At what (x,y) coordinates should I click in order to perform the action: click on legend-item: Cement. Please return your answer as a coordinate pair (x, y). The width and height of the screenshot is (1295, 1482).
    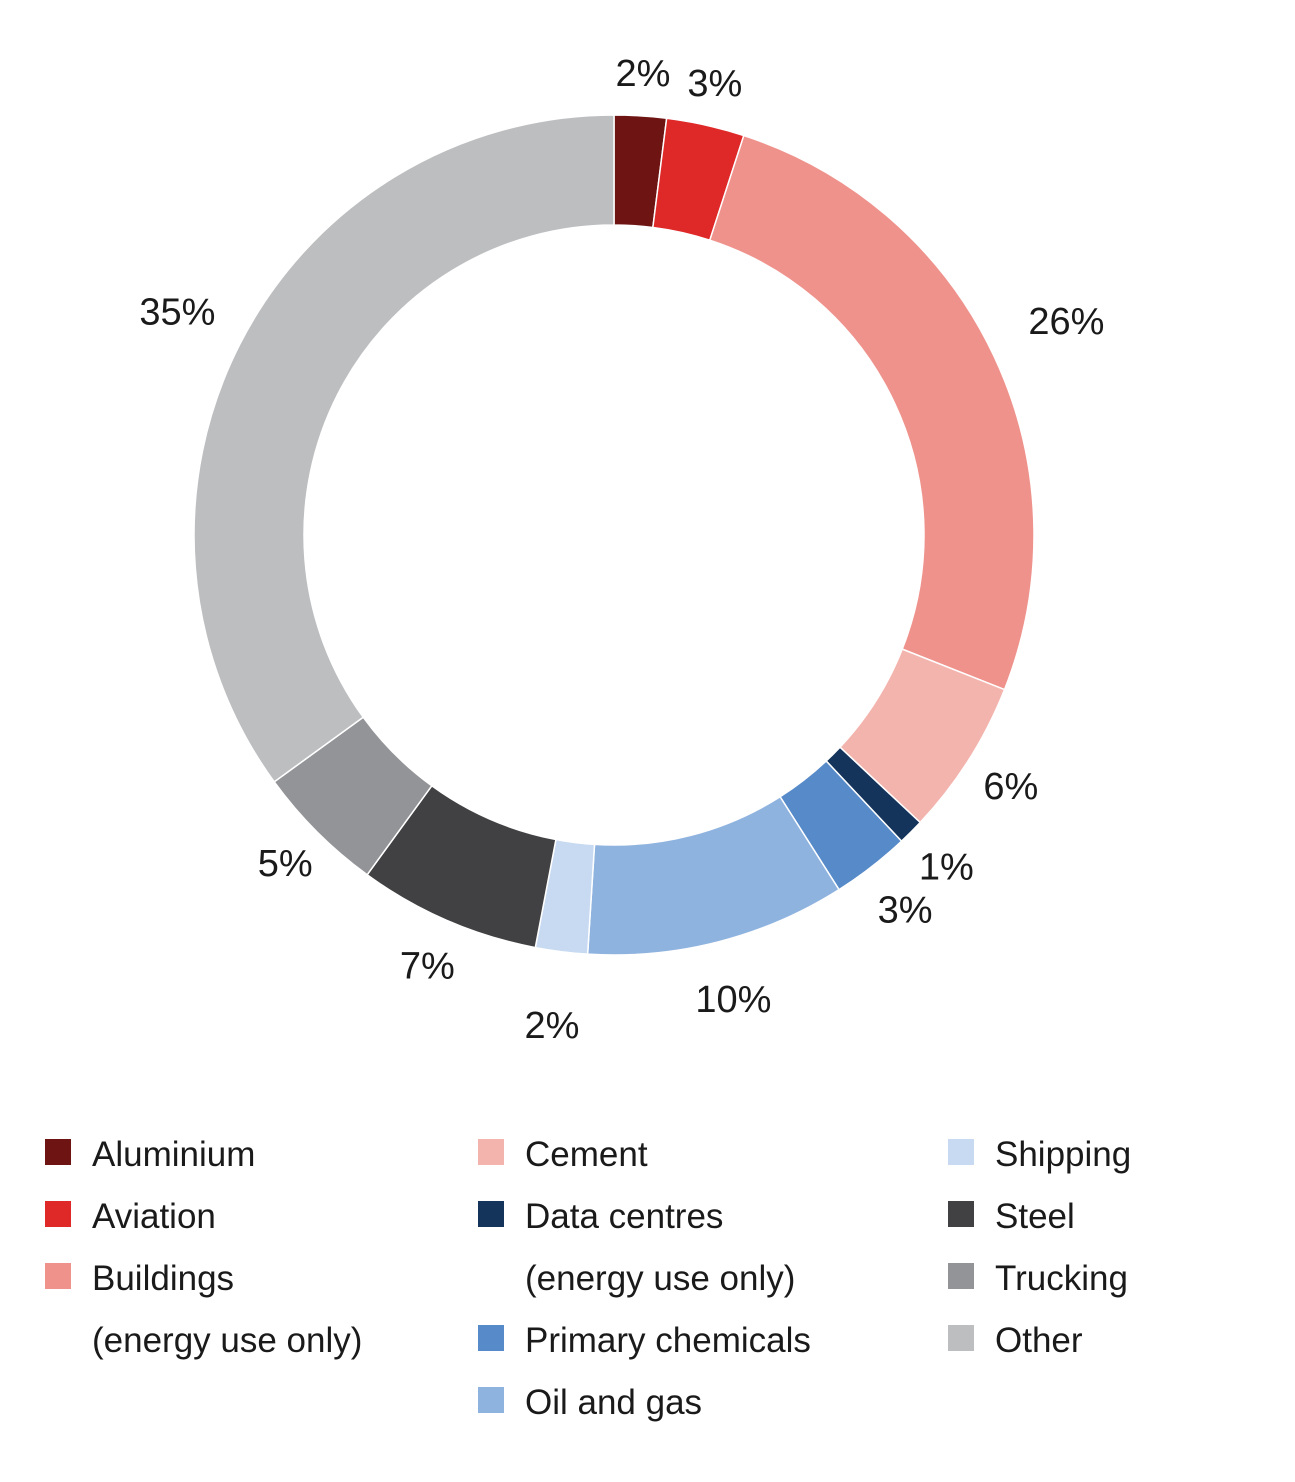
    Looking at the image, I should click on (678, 1155).